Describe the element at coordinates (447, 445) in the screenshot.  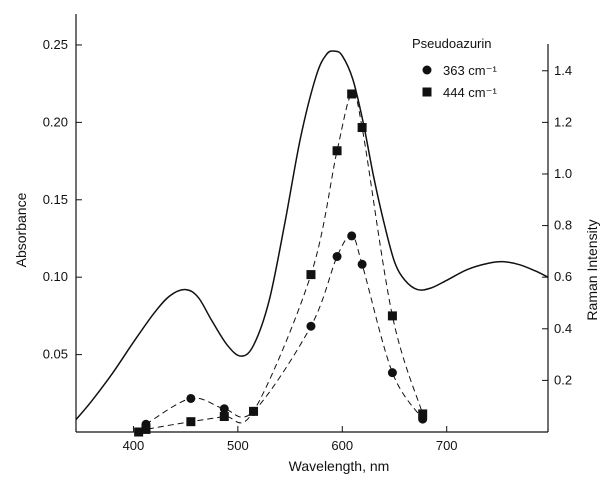
I see `x-tick-label: 700` at that location.